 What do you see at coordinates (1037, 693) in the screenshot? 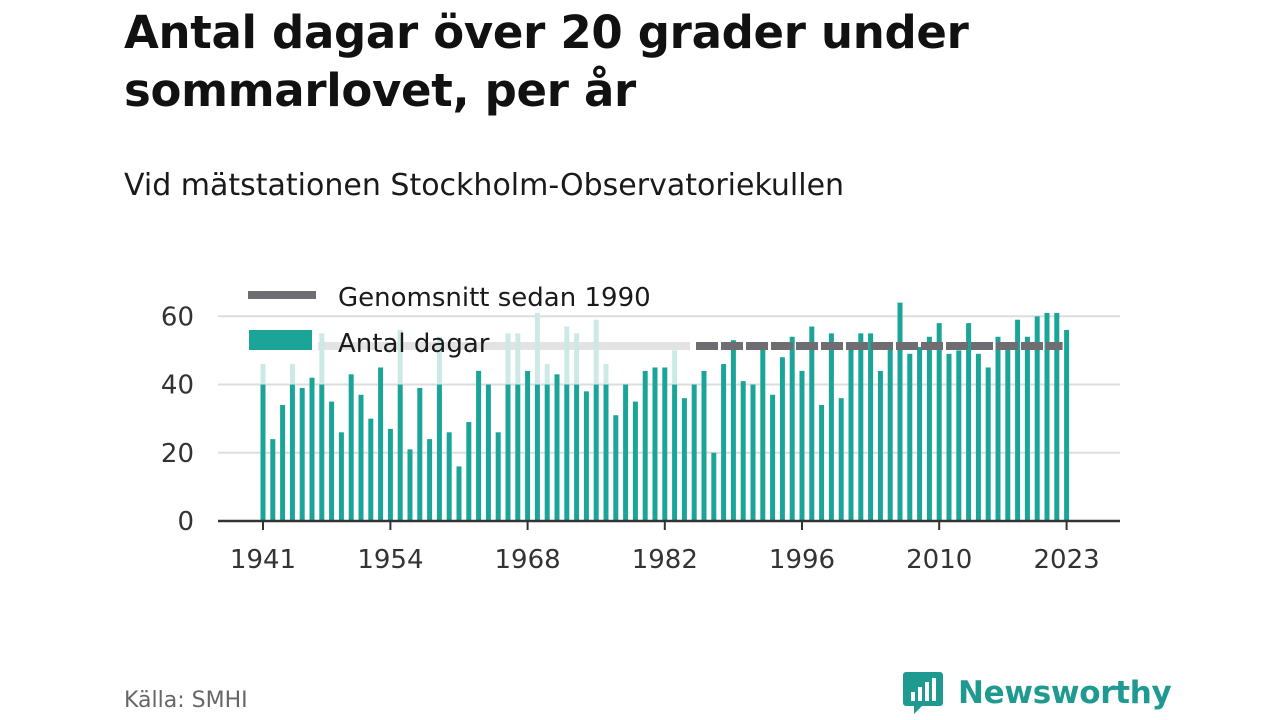
I see `brand-logo: Newsworthy` at bounding box center [1037, 693].